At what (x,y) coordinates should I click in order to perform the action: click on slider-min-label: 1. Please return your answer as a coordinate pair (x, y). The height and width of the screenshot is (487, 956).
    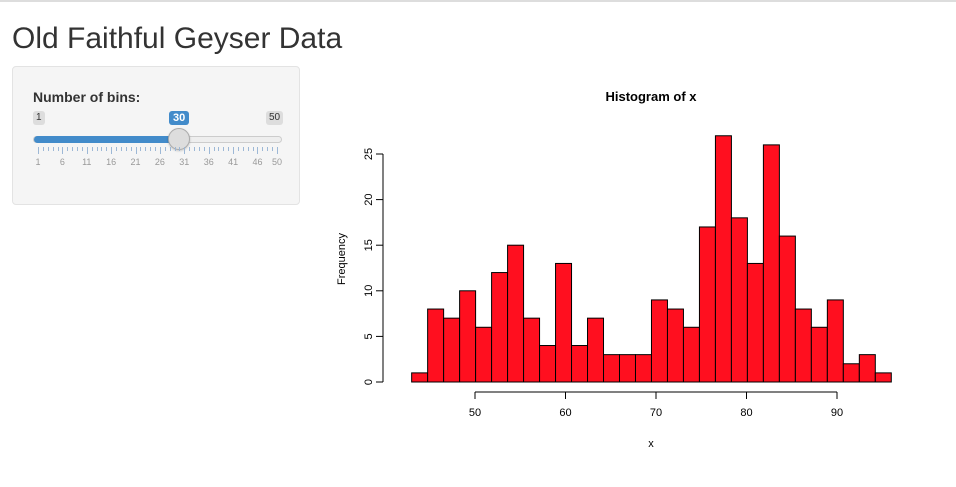
    Looking at the image, I should click on (39, 118).